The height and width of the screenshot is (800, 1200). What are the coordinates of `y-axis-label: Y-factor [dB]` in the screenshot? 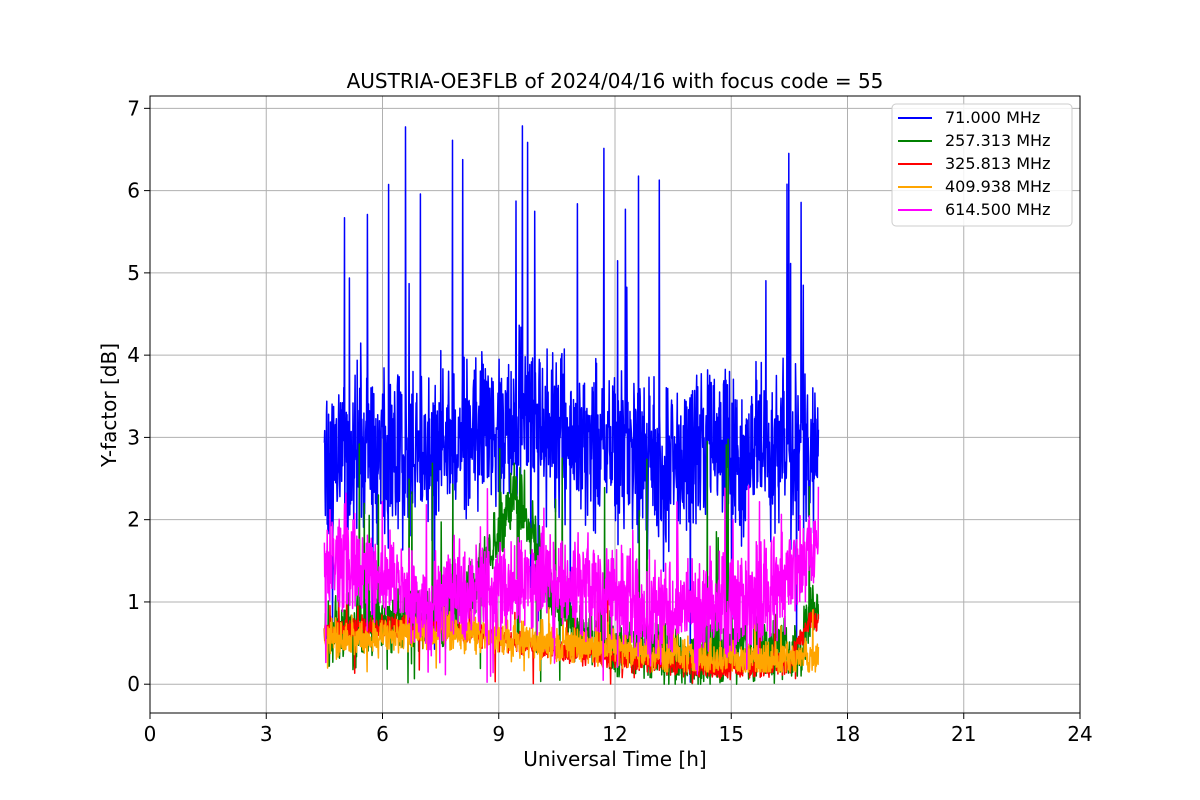 It's located at (109, 405).